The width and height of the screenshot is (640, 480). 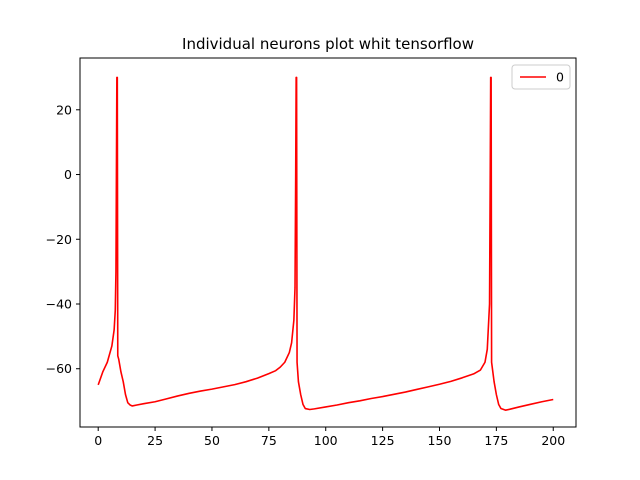 What do you see at coordinates (59, 368) in the screenshot?
I see `y-tick-label: −60` at bounding box center [59, 368].